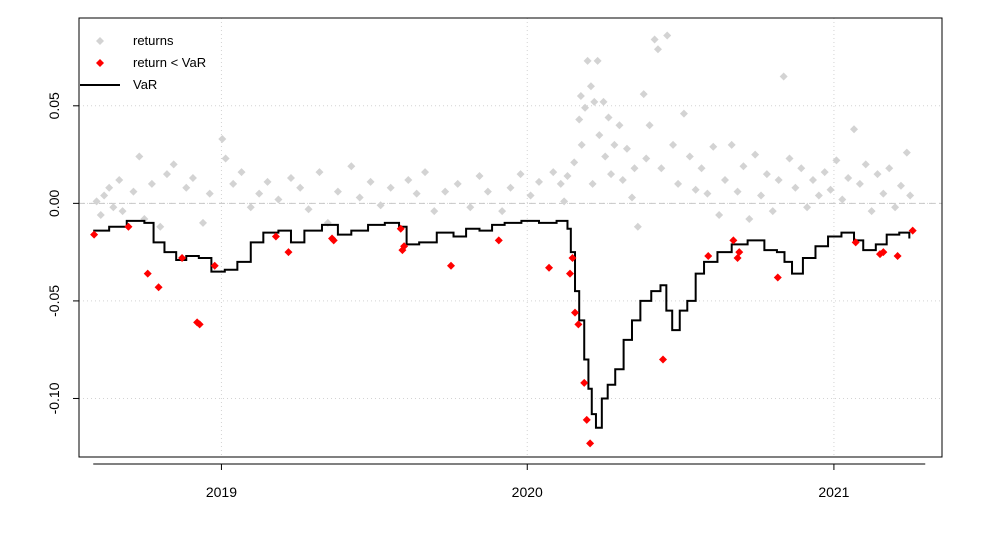  Describe the element at coordinates (527, 492) in the screenshot. I see `x-tick-label: 2020` at that location.